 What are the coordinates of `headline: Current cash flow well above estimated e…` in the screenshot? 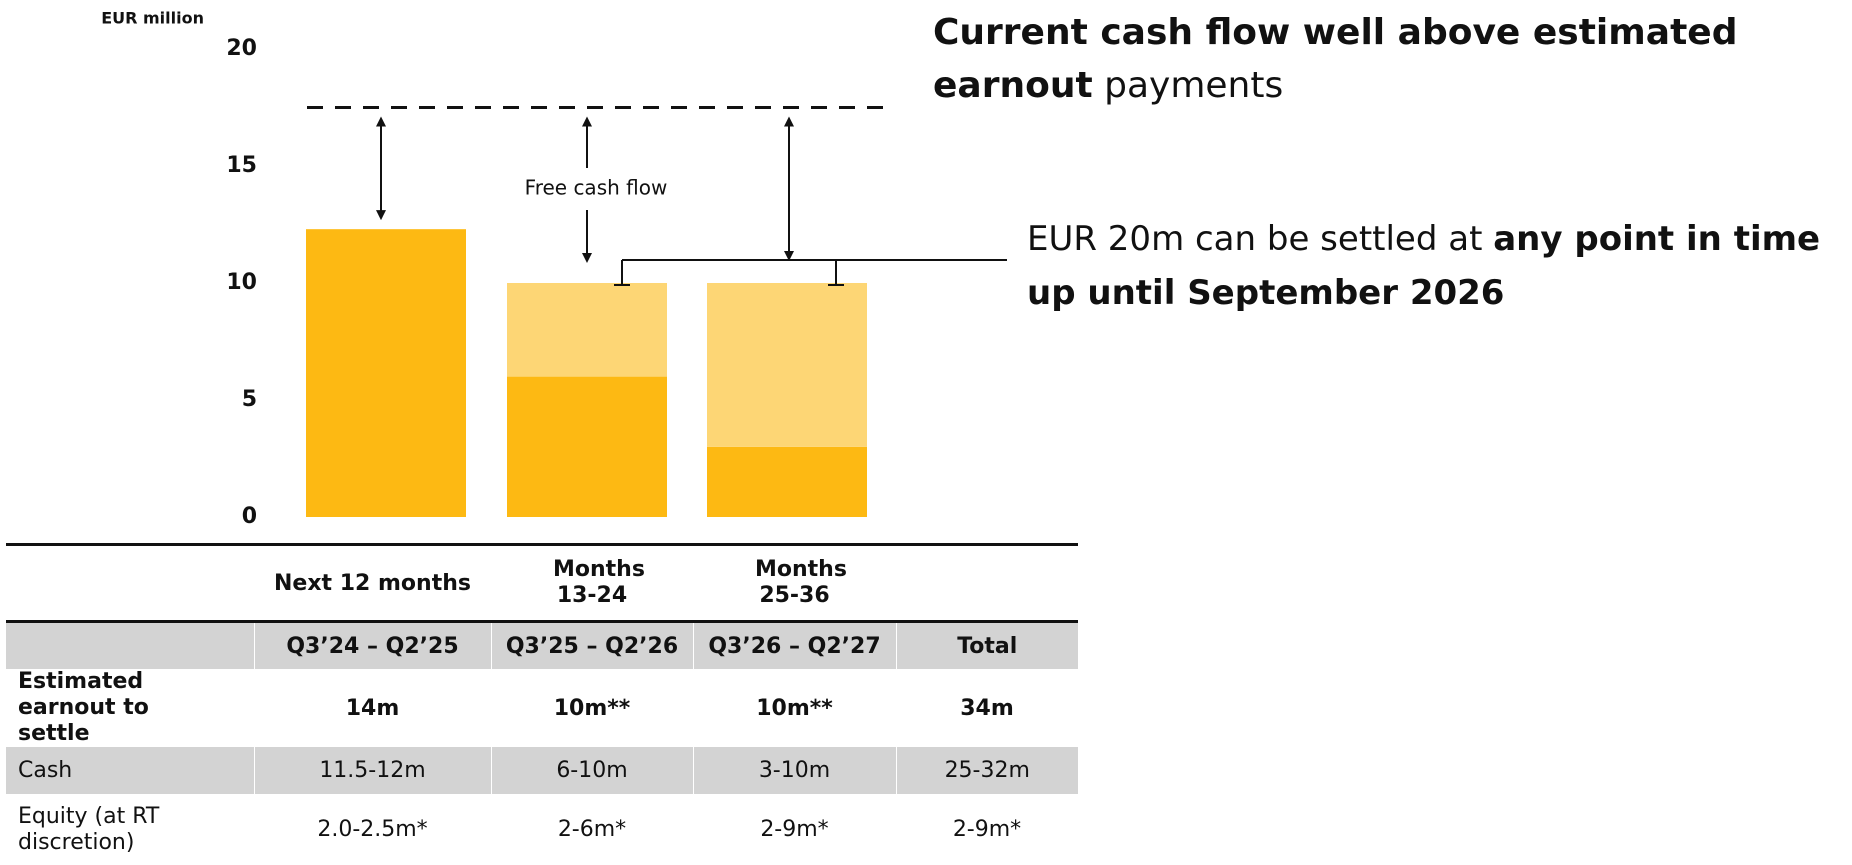 It's located at (1383, 59).